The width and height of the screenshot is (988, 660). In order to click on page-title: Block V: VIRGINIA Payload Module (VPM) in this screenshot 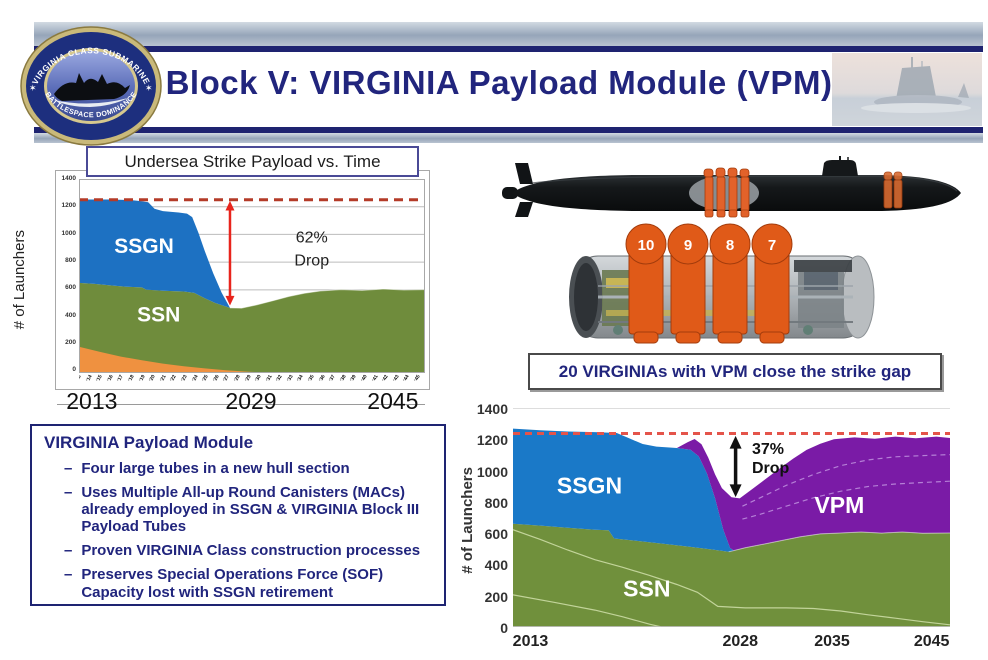, I will do `click(499, 82)`.